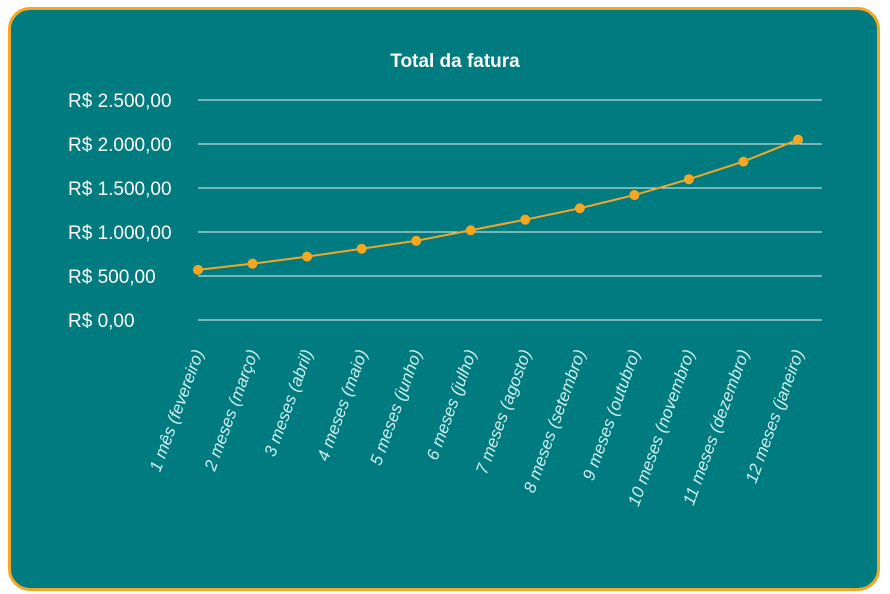 Image resolution: width=890 pixels, height=594 pixels. I want to click on y-tick-label: R$ 500,00, so click(112, 277).